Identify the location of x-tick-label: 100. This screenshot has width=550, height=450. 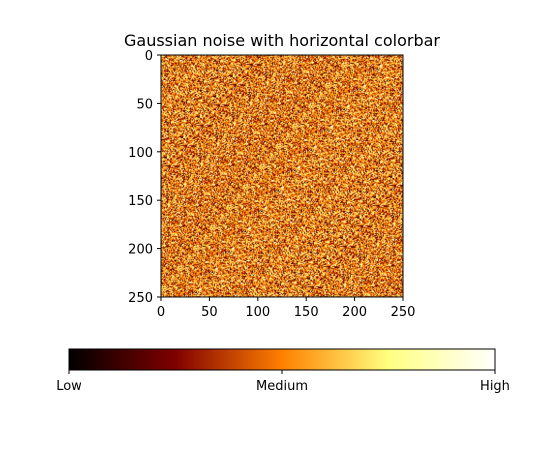
(257, 312).